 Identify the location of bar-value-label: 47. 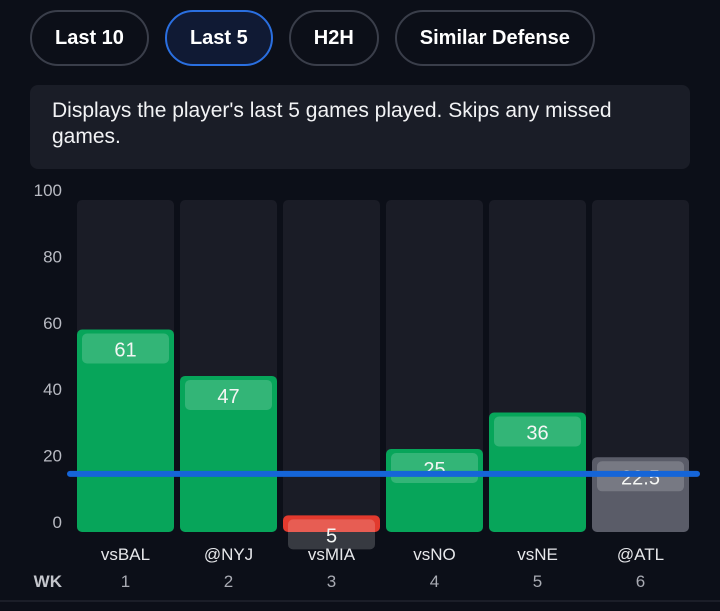
(228, 397).